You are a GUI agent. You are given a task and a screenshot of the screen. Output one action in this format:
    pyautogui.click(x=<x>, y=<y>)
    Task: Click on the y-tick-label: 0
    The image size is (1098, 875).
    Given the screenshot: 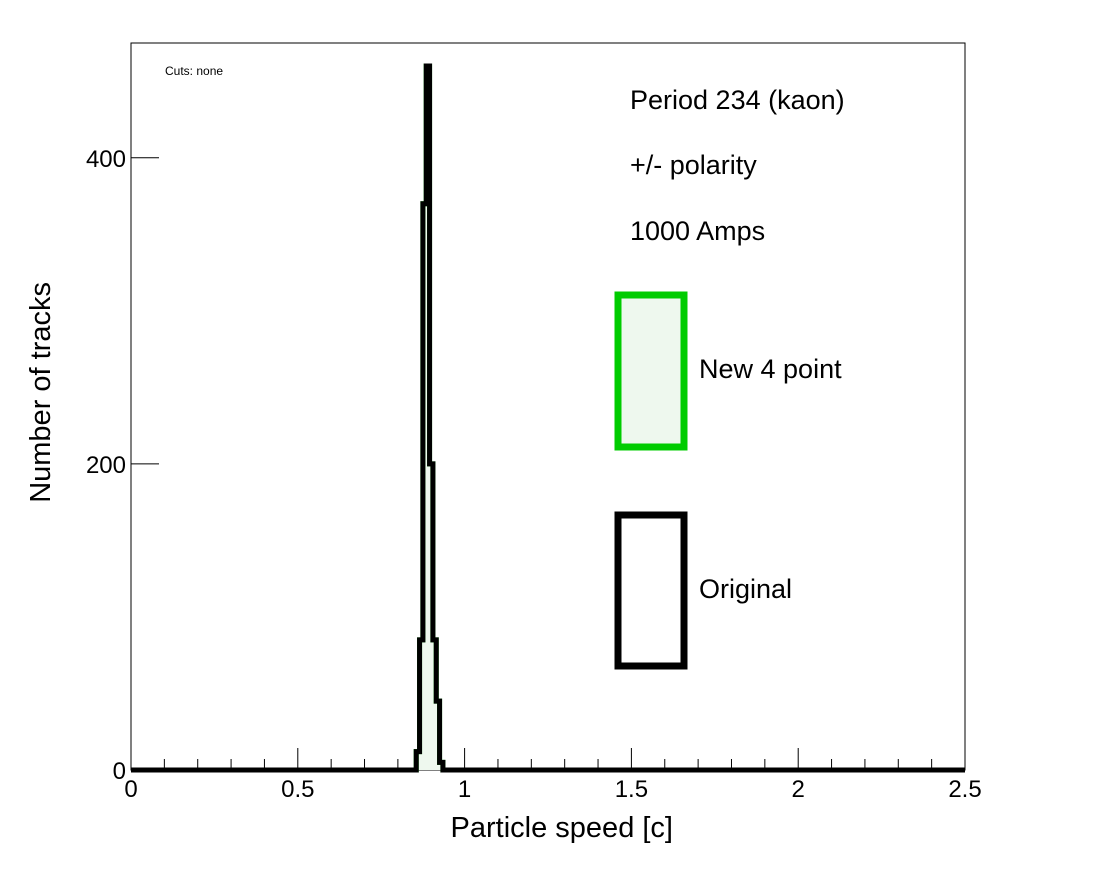 What is the action you would take?
    pyautogui.click(x=119, y=771)
    